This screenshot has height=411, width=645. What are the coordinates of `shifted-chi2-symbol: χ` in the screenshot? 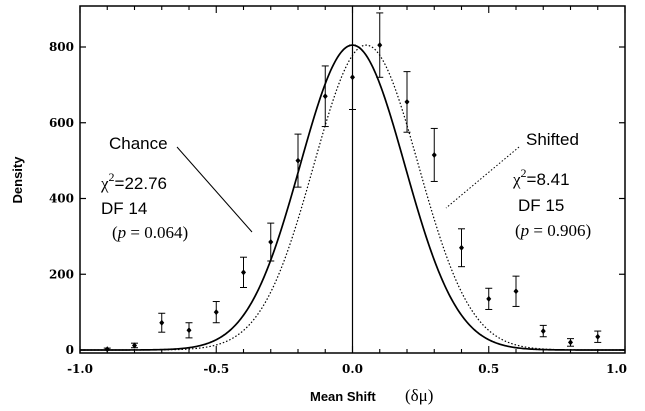 It's located at (516, 179).